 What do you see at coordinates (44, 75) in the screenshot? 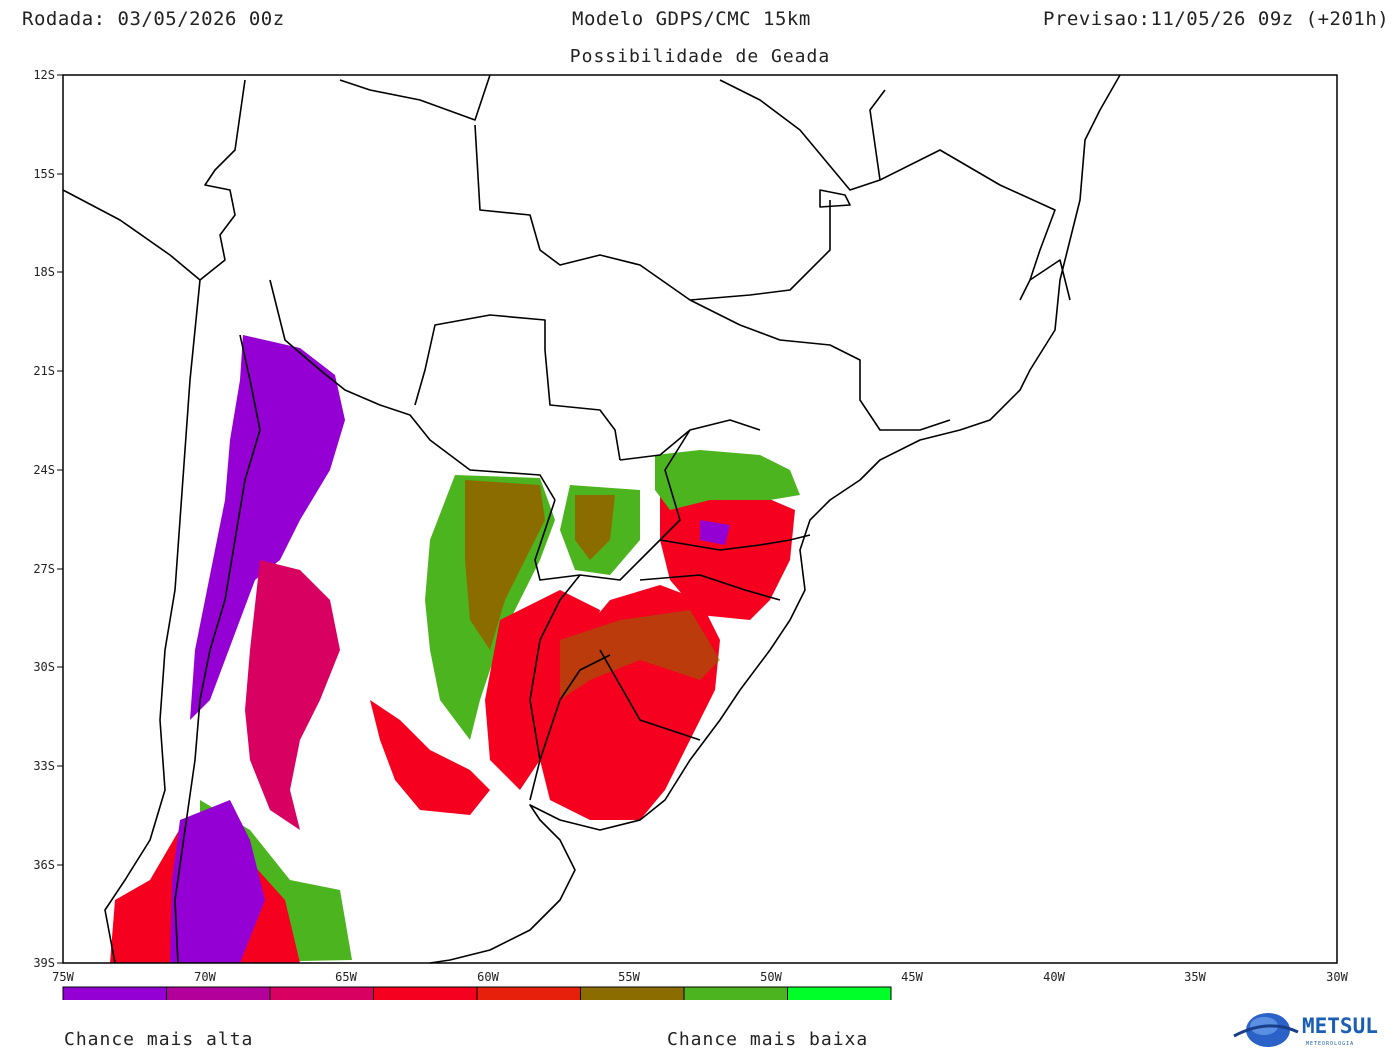
I see `lat-label: 12S` at bounding box center [44, 75].